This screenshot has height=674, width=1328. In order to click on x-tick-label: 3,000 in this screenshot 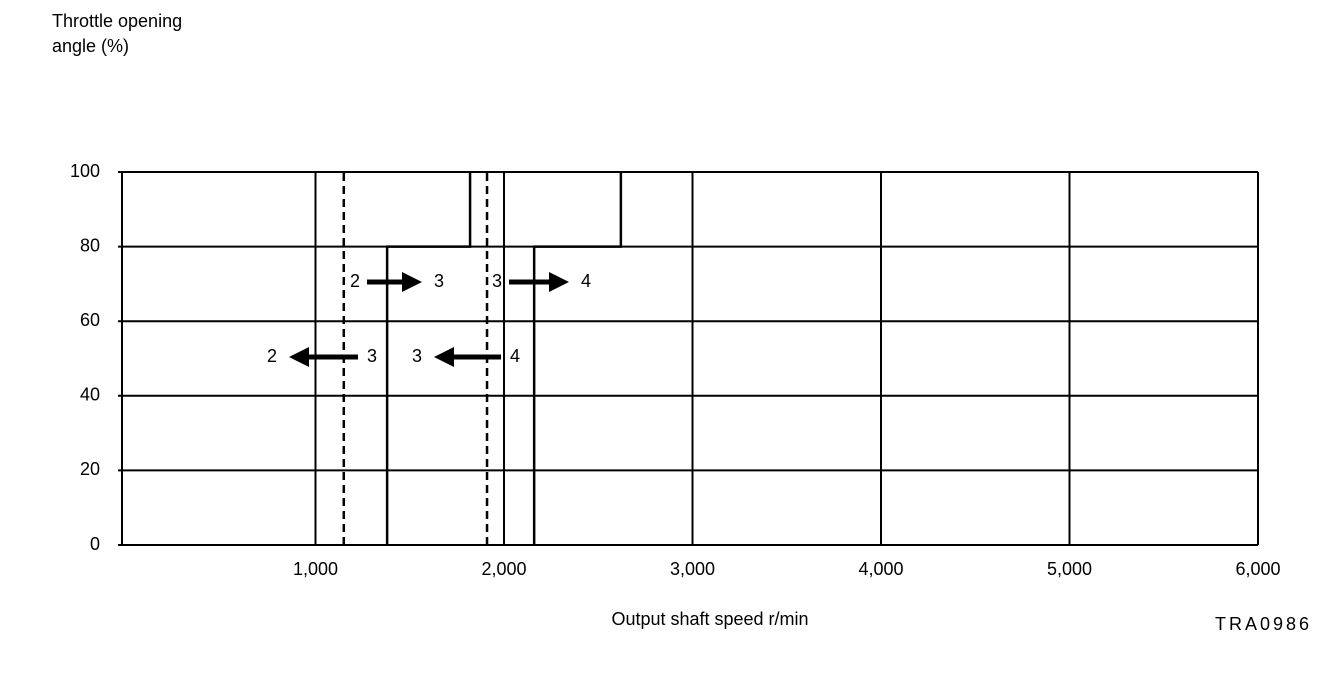, I will do `click(692, 569)`.